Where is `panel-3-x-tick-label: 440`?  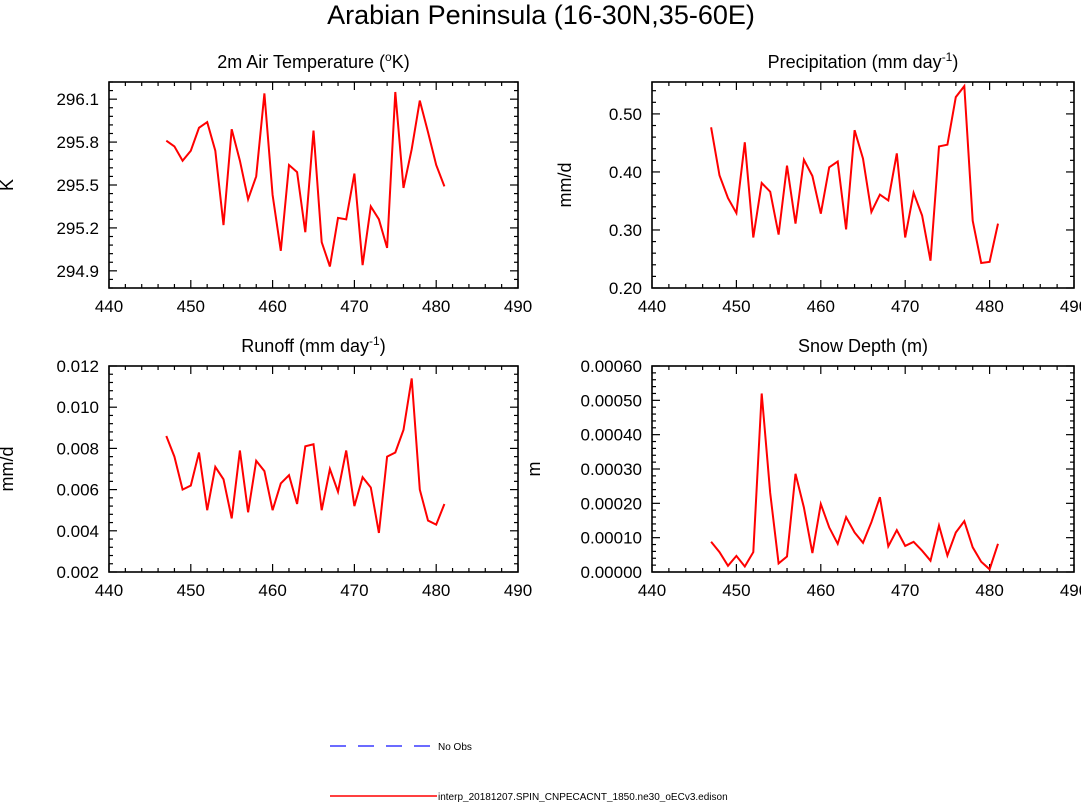 panel-3-x-tick-label: 440 is located at coordinates (109, 590).